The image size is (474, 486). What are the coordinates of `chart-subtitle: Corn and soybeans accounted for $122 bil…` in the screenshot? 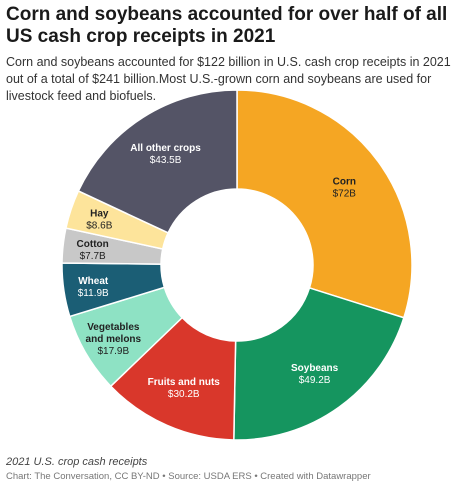 It's located at (228, 79).